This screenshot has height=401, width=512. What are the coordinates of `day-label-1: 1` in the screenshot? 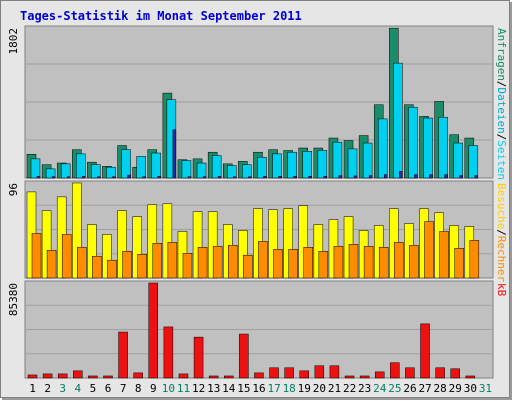 It's located at (32, 388).